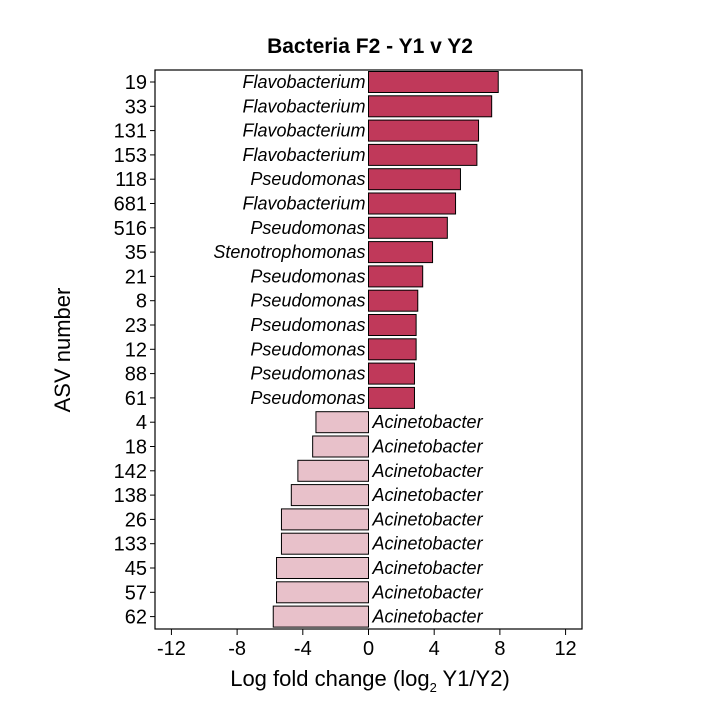 The image size is (715, 701). Describe the element at coordinates (303, 649) in the screenshot. I see `x-tick-label: -4` at that location.